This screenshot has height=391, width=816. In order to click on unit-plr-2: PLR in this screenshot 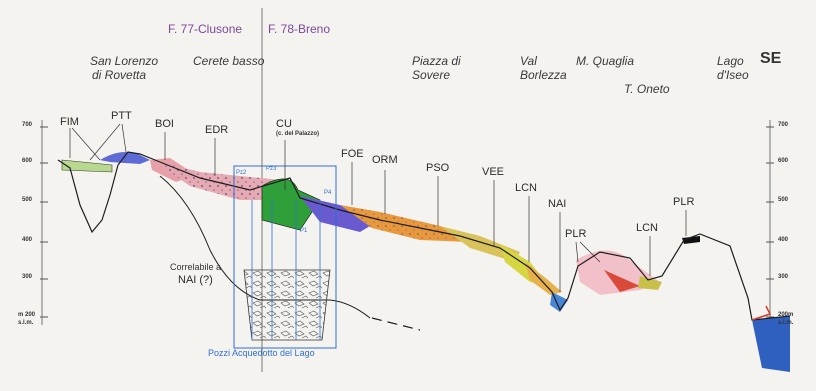, I will do `click(684, 202)`.